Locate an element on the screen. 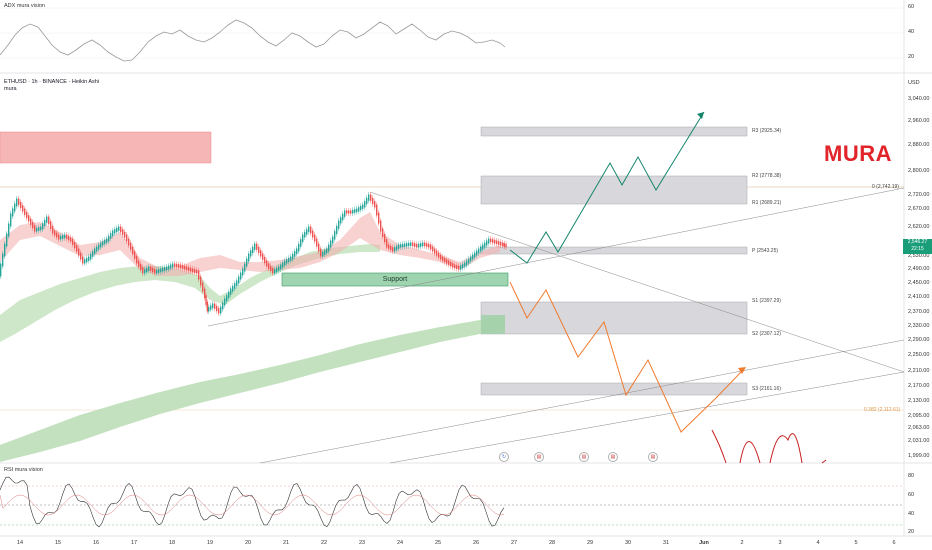  fib-0-label: 0 (2,742.19) is located at coordinates (885, 187).